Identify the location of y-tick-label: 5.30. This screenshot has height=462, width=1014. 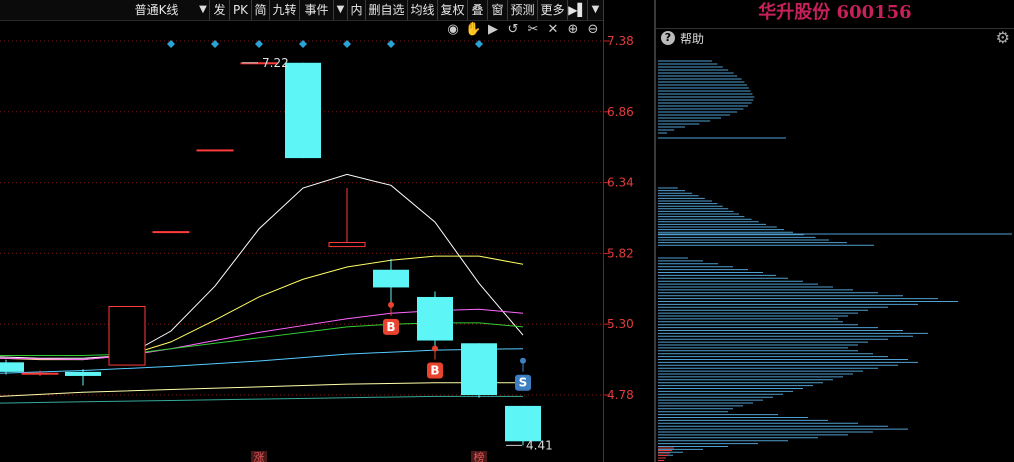
(620, 324).